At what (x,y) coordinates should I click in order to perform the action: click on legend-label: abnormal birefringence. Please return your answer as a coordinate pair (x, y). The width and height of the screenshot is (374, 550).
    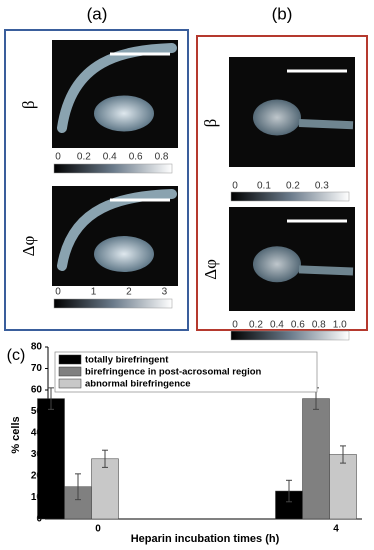
    Looking at the image, I should click on (138, 384).